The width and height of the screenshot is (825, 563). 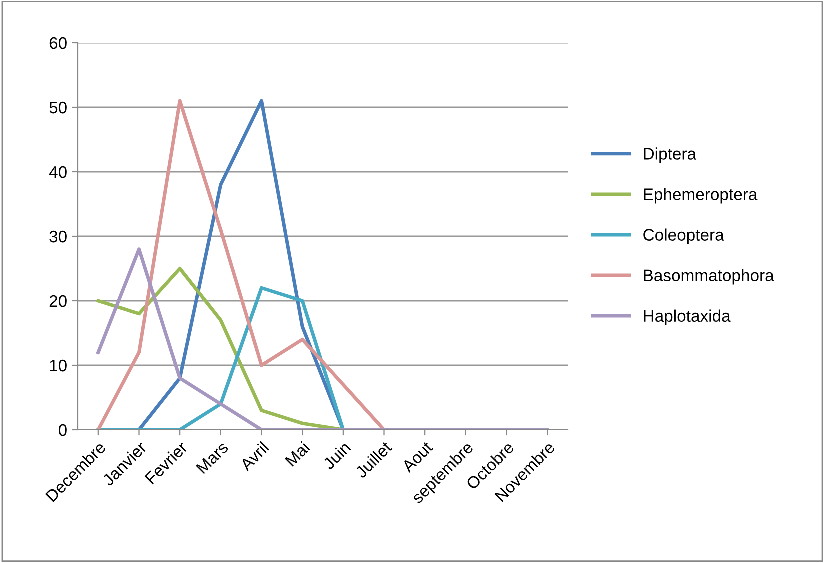 I want to click on y-tick-label: 60, so click(x=58, y=43).